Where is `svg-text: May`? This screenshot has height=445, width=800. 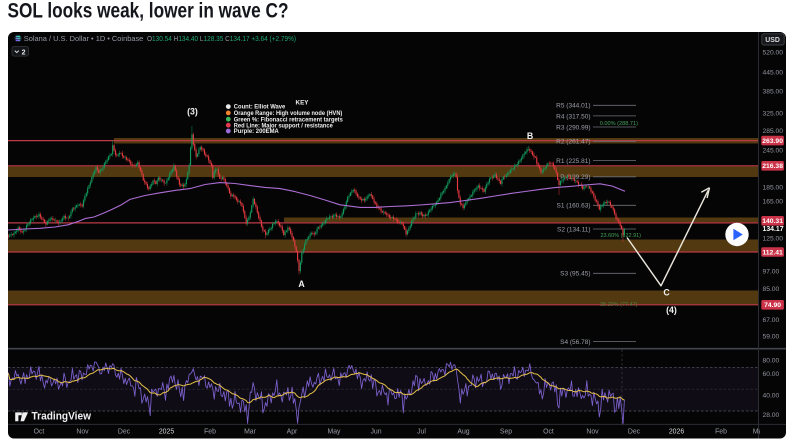
svg-text: May is located at coordinates (334, 431).